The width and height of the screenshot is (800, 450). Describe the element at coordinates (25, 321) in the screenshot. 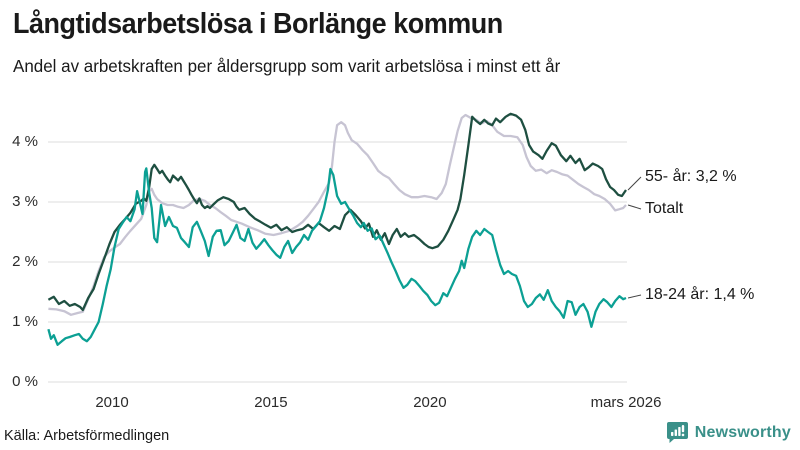

I see `y-axis-tick-label: 1 %` at that location.